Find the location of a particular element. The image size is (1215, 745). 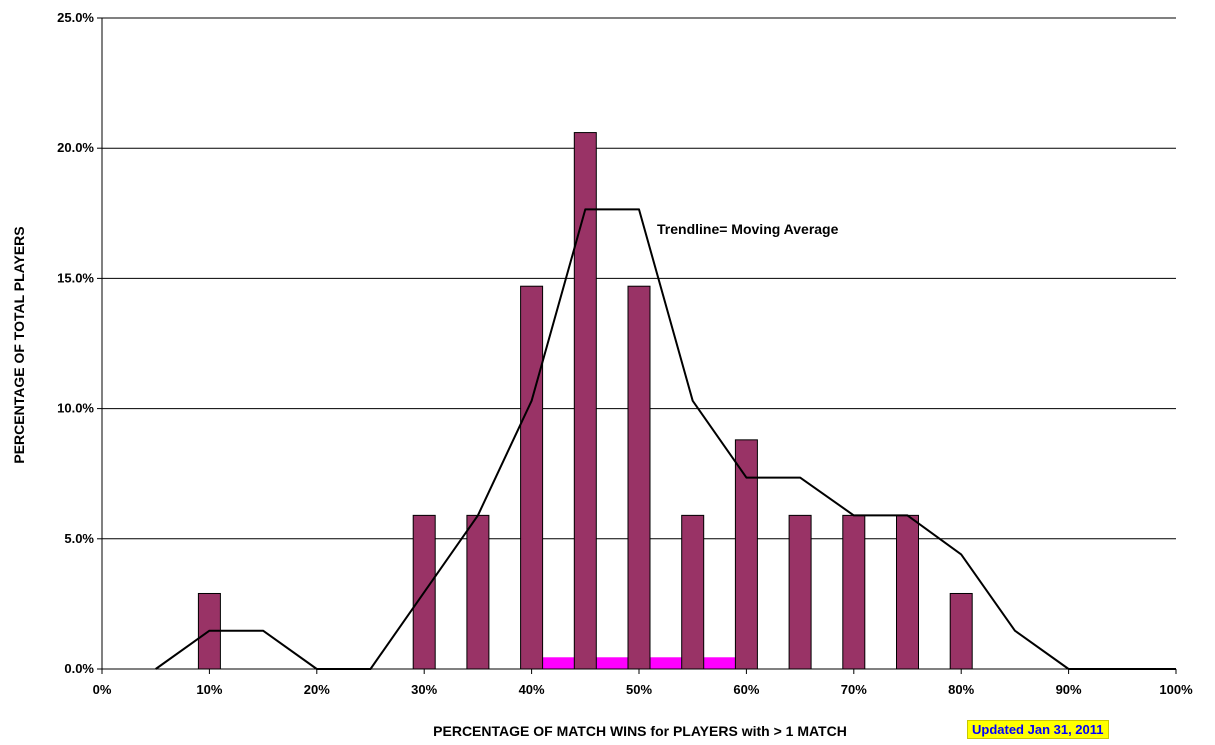

x-tick-label: 80% is located at coordinates (961, 689).